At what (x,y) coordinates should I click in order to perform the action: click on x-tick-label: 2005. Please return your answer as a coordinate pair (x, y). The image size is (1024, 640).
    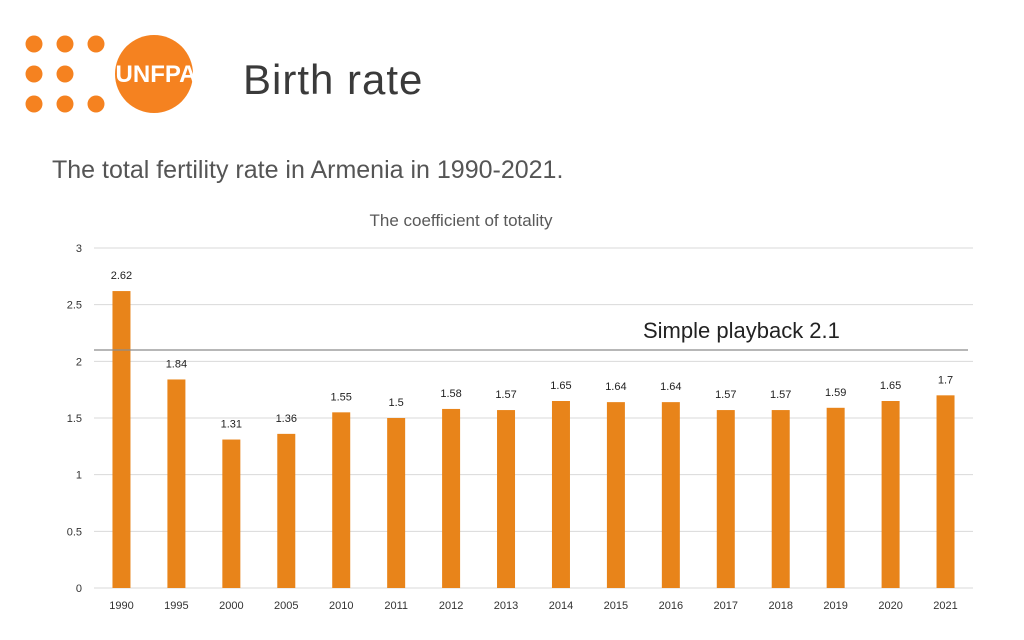
    Looking at the image, I should click on (286, 606).